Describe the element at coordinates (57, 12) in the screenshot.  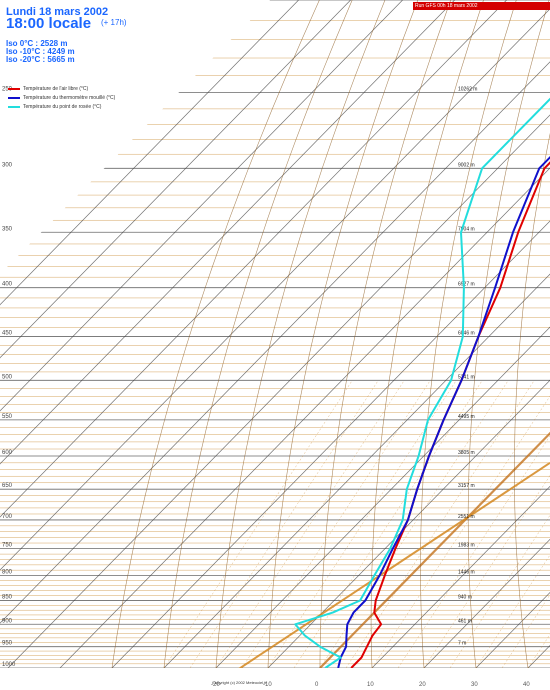
I see `date-title: Lundi 18 mars 2002` at that location.